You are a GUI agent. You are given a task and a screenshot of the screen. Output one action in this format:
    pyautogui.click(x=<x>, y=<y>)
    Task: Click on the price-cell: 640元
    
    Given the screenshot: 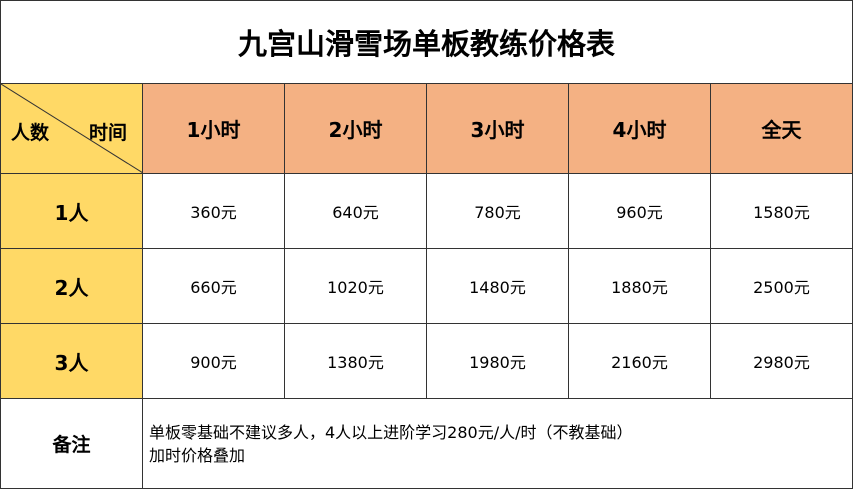 What is the action you would take?
    pyautogui.click(x=356, y=211)
    